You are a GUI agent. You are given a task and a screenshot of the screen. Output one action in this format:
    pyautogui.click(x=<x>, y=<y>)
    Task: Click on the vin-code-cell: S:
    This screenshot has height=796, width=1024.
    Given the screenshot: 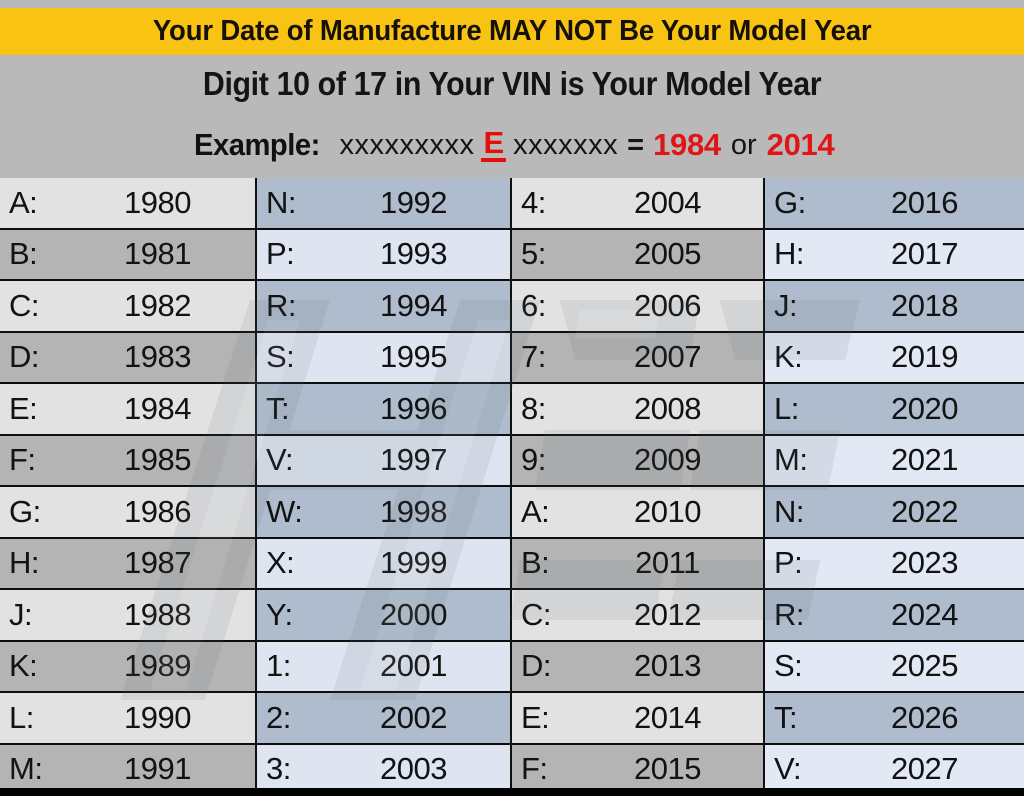 What is the action you would take?
    pyautogui.click(x=280, y=357)
    